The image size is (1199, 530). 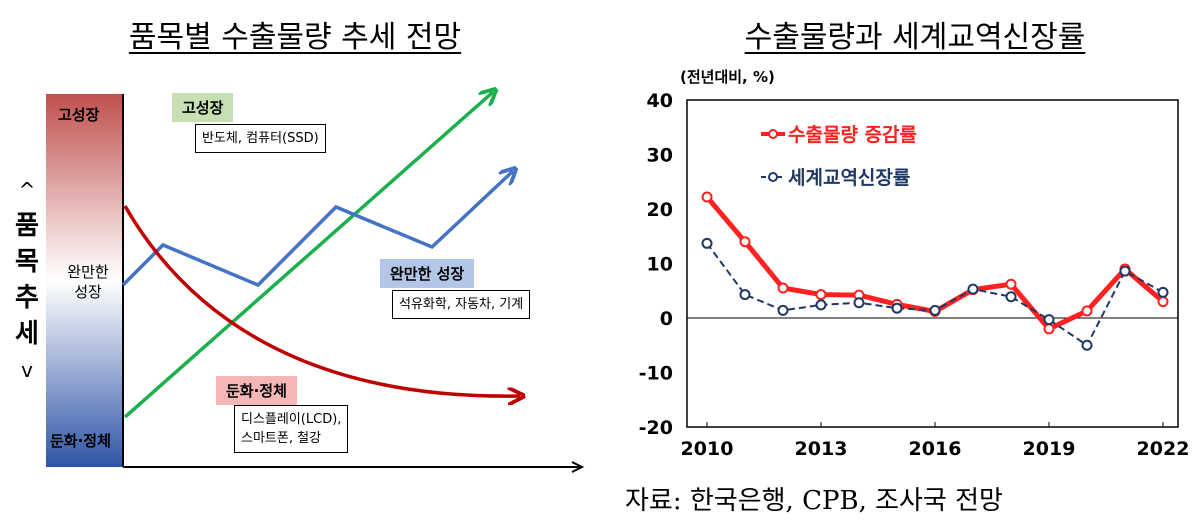 I want to click on side-char: 품, so click(x=27, y=226).